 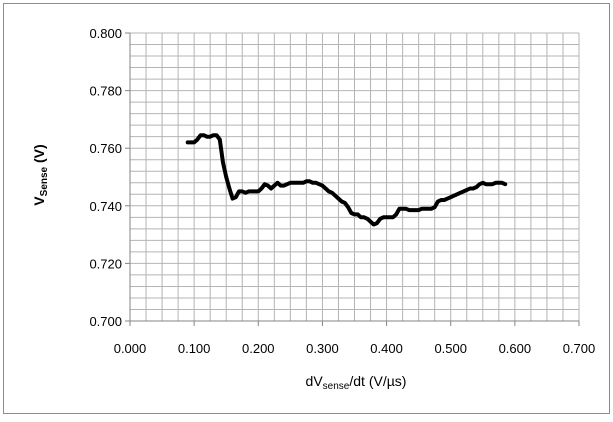 I want to click on x-axis-title: dVsense/dt (V/µs), so click(x=356, y=382).